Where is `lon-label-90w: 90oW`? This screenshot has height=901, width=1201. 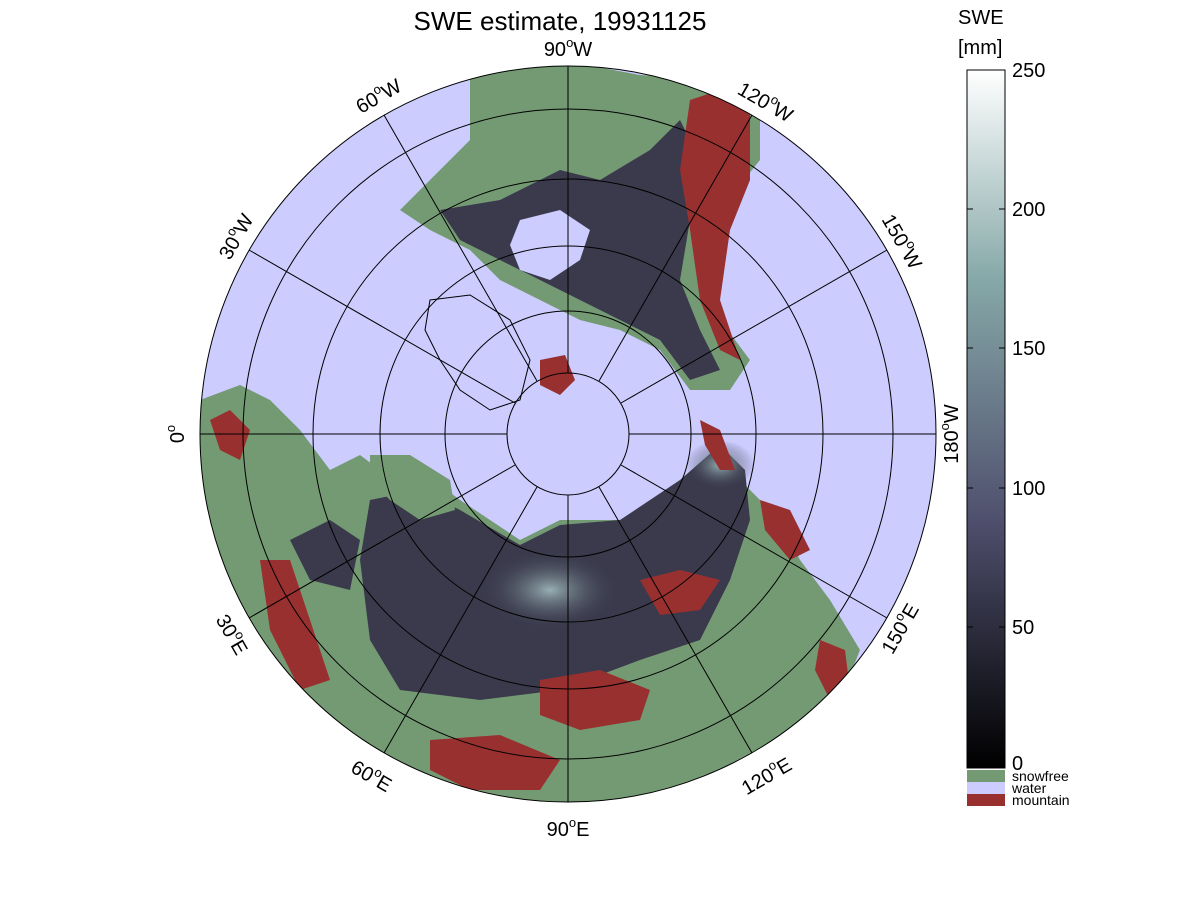 lon-label-90w: 90oW is located at coordinates (568, 48).